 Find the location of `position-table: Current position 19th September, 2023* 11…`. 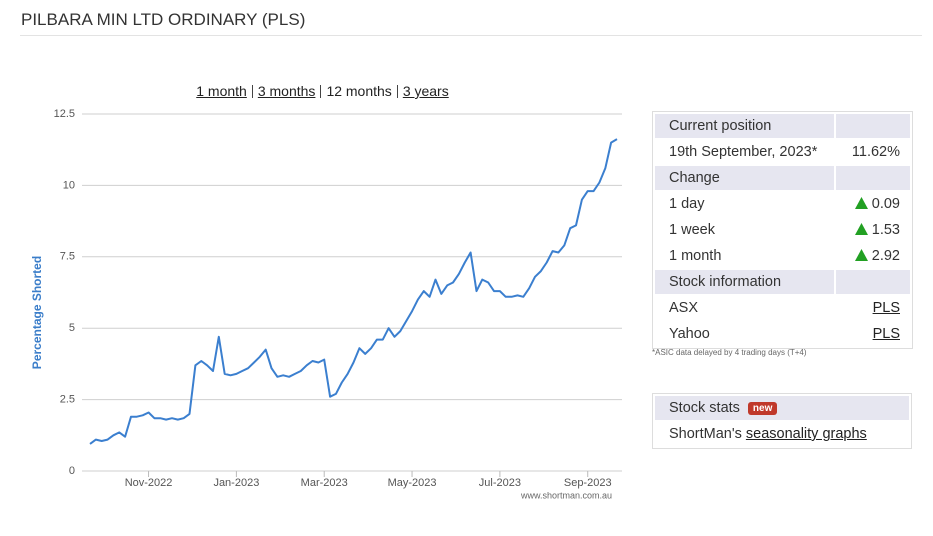

position-table: Current position 19th September, 2023* 11… is located at coordinates (782, 230).